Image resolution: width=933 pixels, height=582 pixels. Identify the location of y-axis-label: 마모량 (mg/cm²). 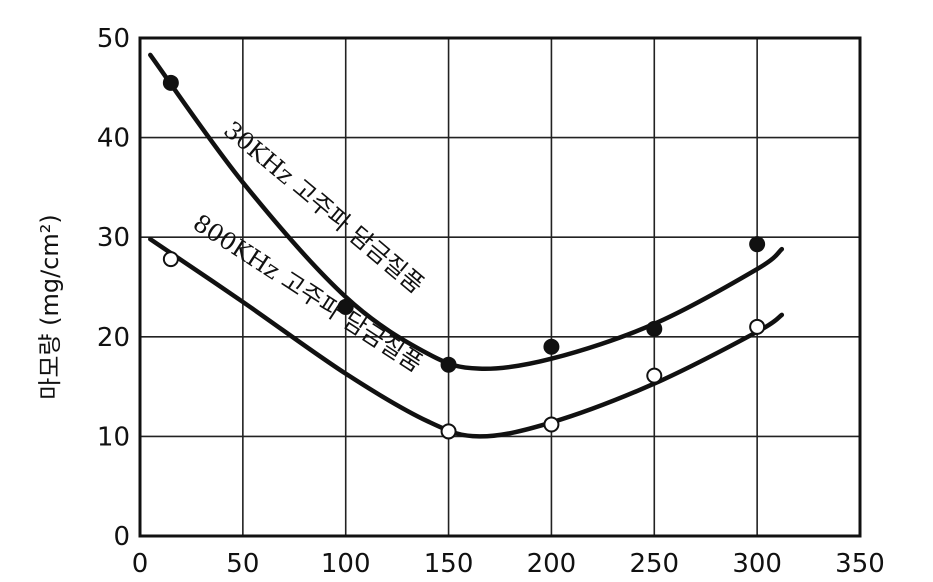
(50, 307).